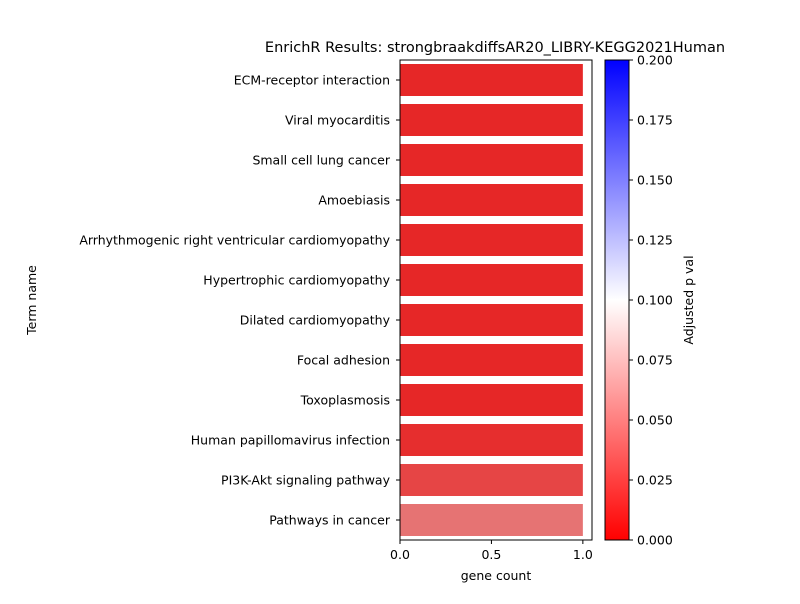  I want to click on y-tick-label-7: Focal adhesion, so click(343, 360).